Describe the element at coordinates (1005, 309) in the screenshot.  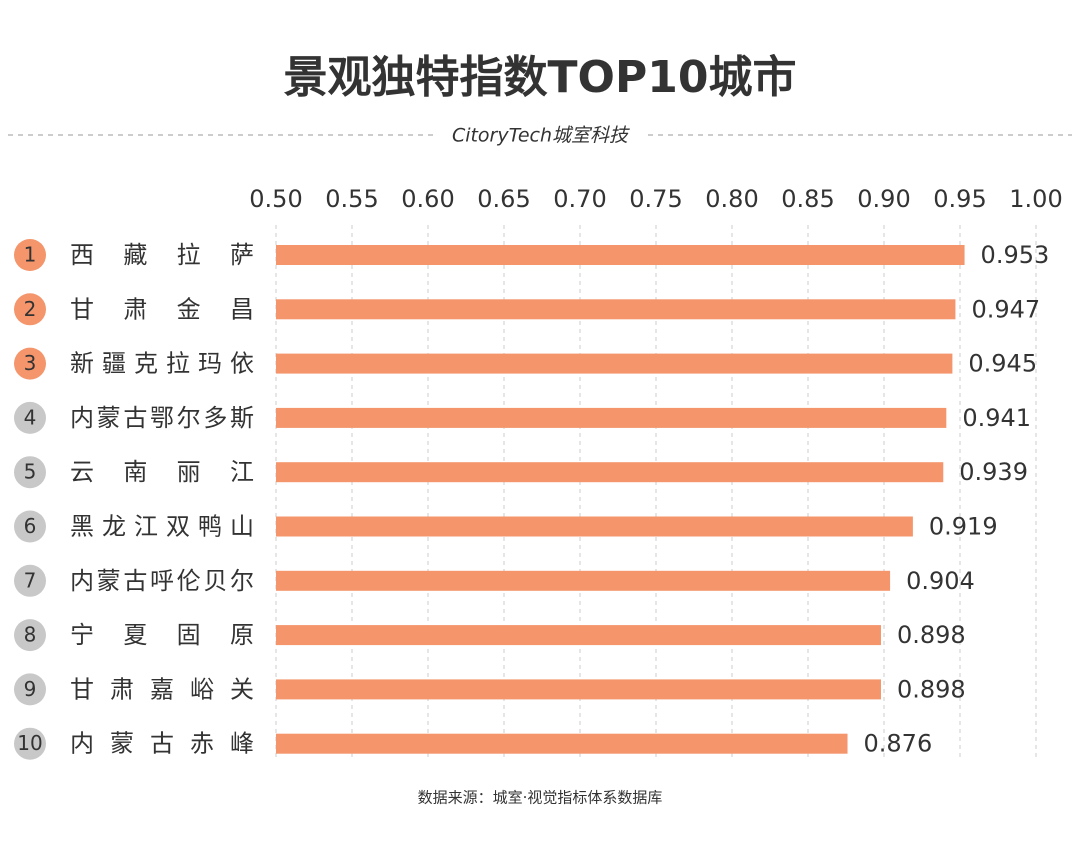
I see `value-label: 0.947` at that location.